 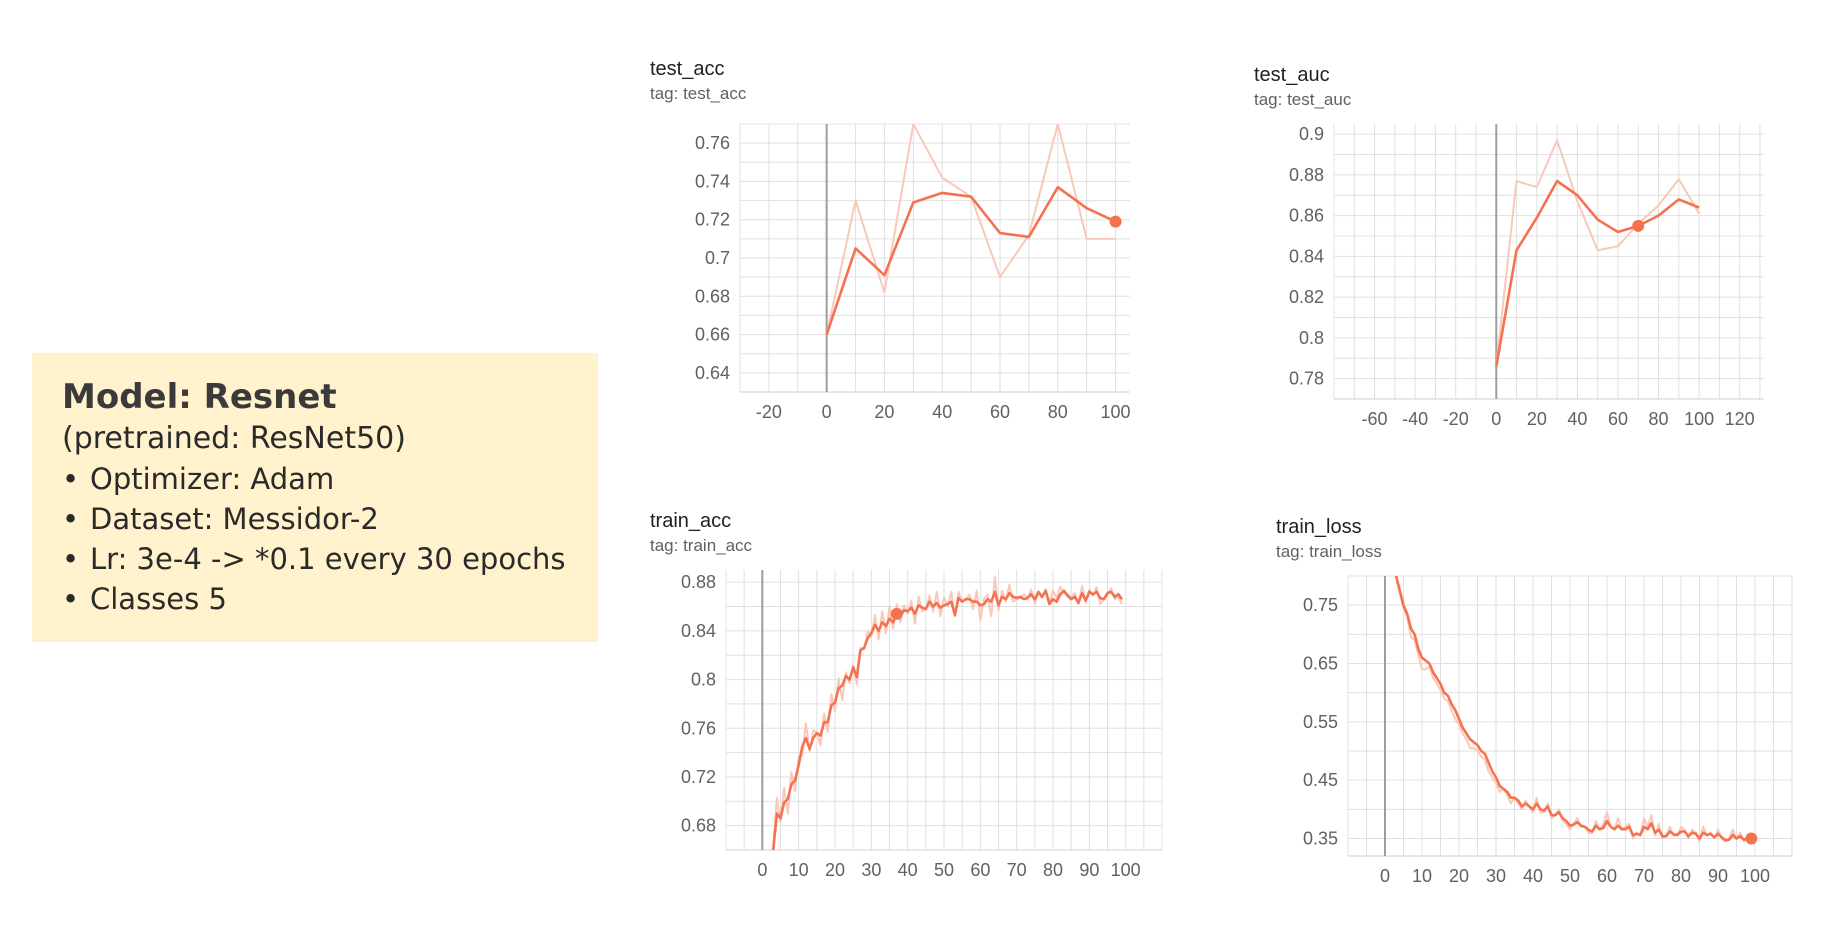 What do you see at coordinates (1306, 297) in the screenshot?
I see `y-tick-label: 0.82` at bounding box center [1306, 297].